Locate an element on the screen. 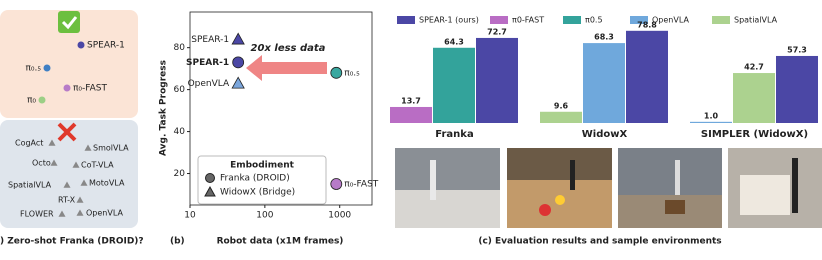  model-label: SPEAR-1 is located at coordinates (106, 46).